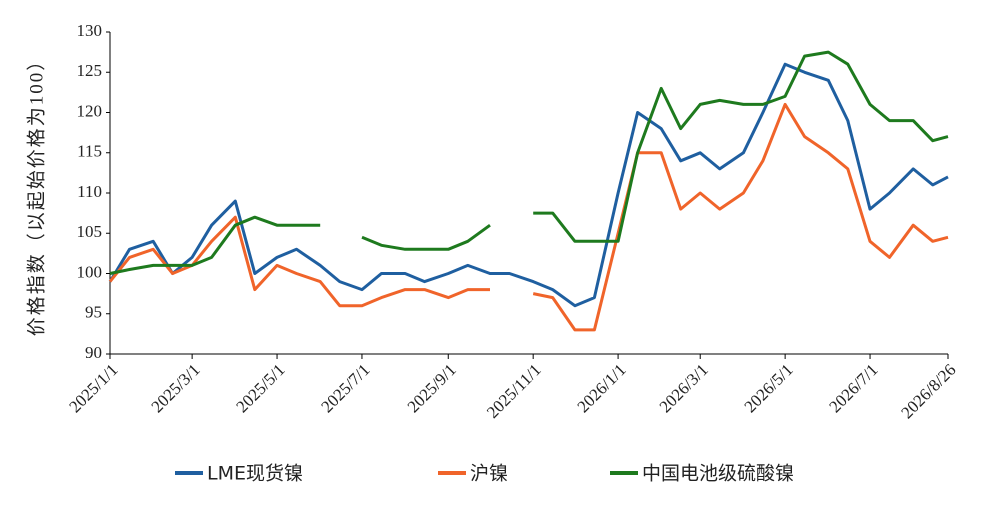 This screenshot has width=984, height=509. I want to click on y-tick-label: 130, so click(90, 30).